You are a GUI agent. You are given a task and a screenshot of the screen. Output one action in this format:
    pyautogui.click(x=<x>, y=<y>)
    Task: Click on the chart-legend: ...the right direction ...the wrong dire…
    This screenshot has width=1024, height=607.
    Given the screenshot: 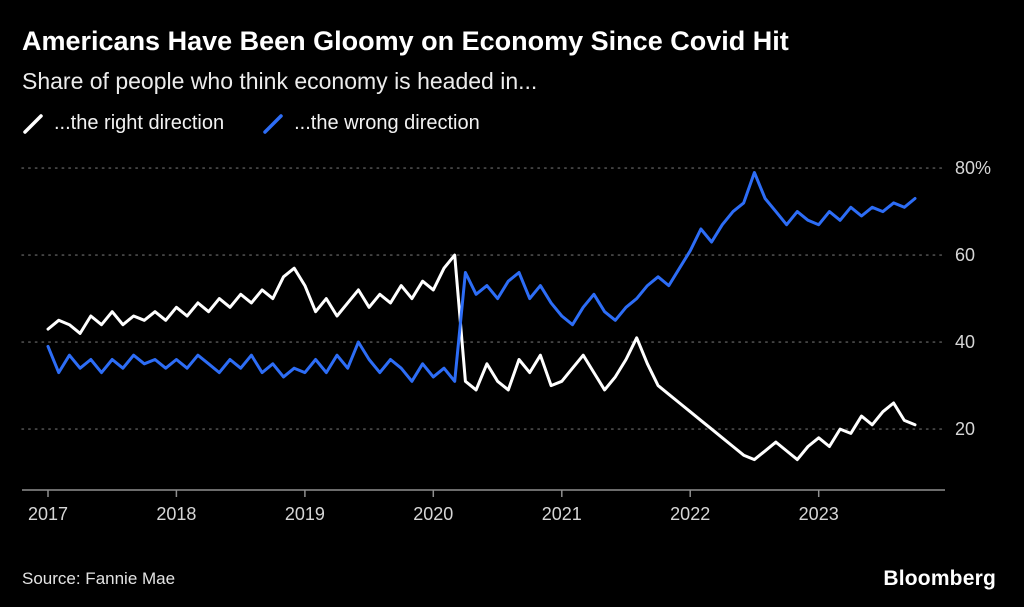 What is the action you would take?
    pyautogui.click(x=251, y=123)
    